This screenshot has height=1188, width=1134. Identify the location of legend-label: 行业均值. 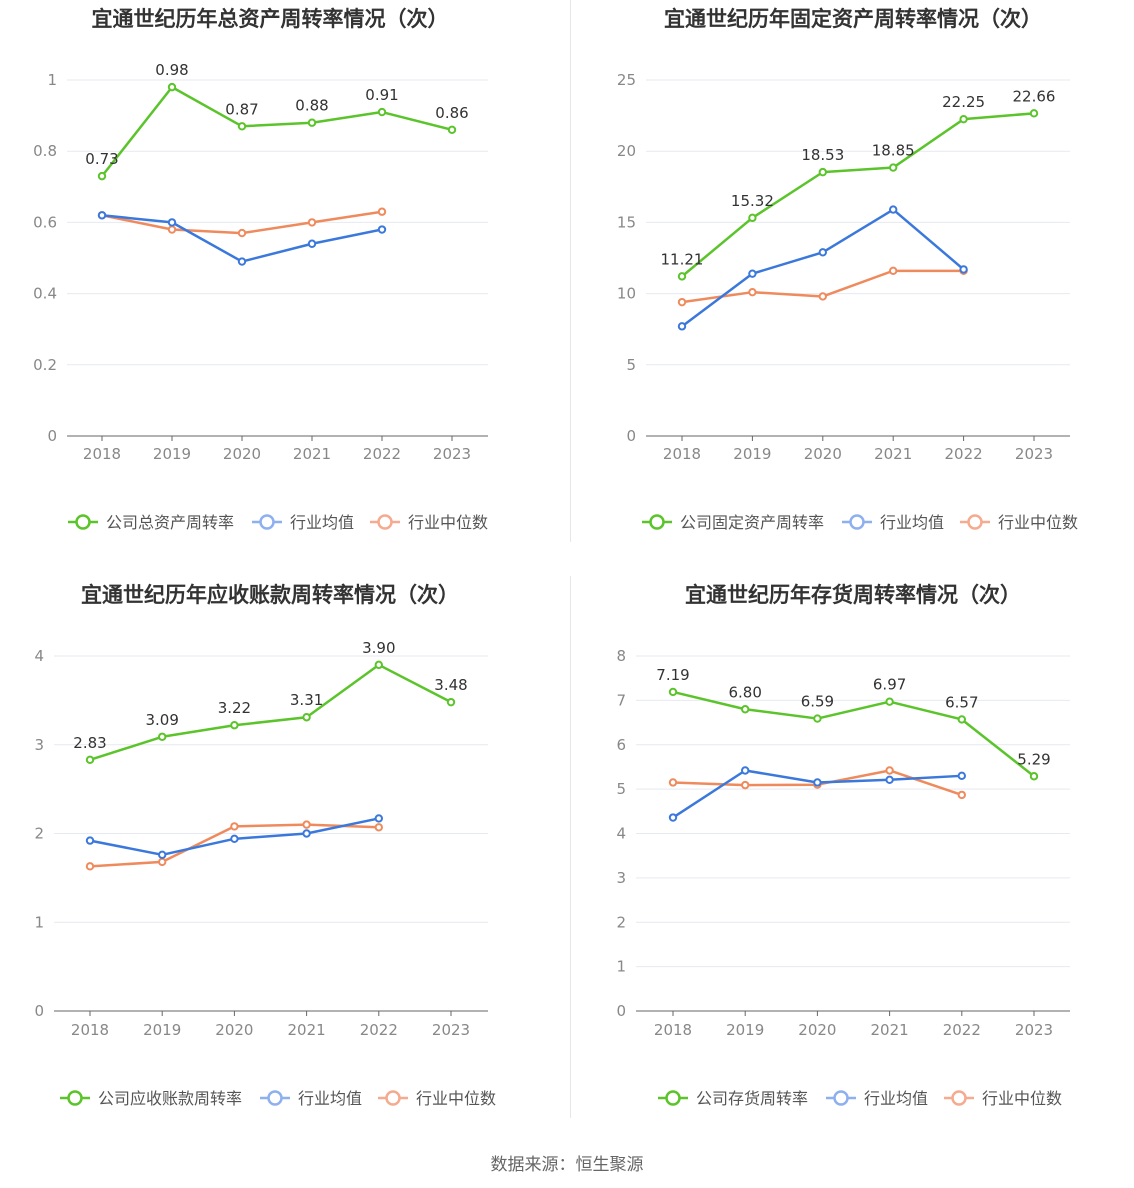
(912, 522).